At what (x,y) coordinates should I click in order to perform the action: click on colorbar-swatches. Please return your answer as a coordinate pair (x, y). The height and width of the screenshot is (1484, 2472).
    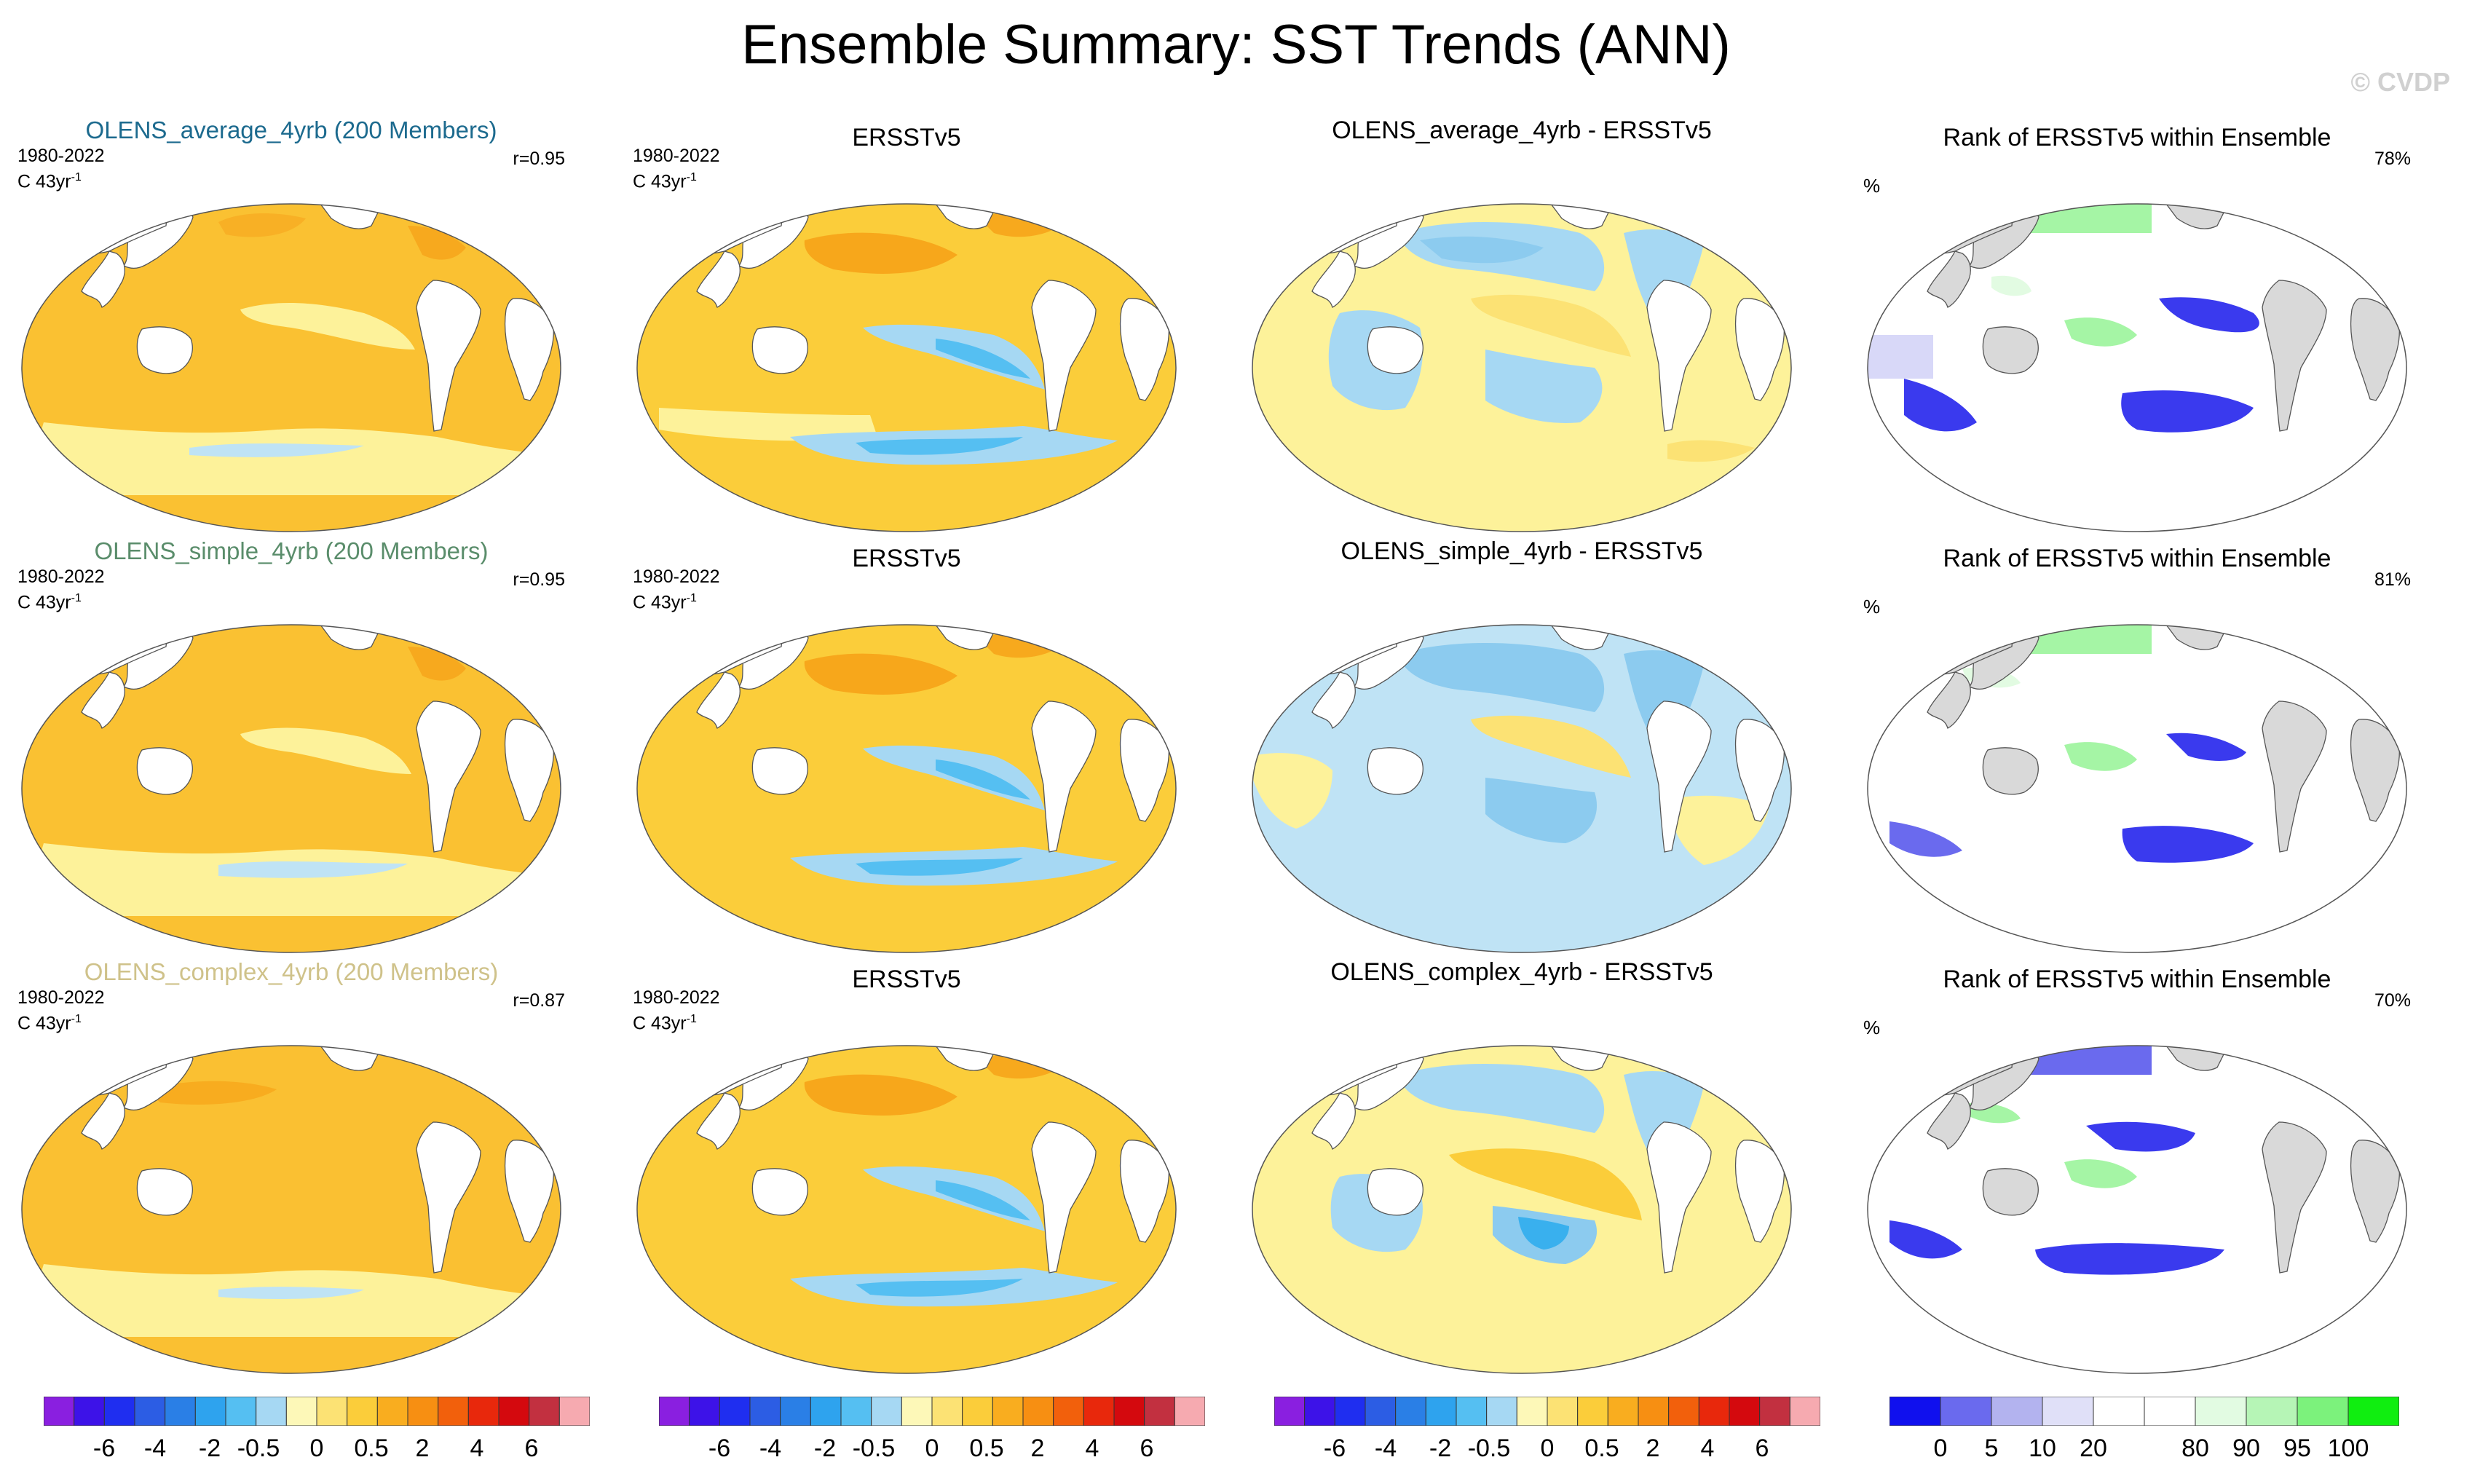
    Looking at the image, I should click on (932, 1411).